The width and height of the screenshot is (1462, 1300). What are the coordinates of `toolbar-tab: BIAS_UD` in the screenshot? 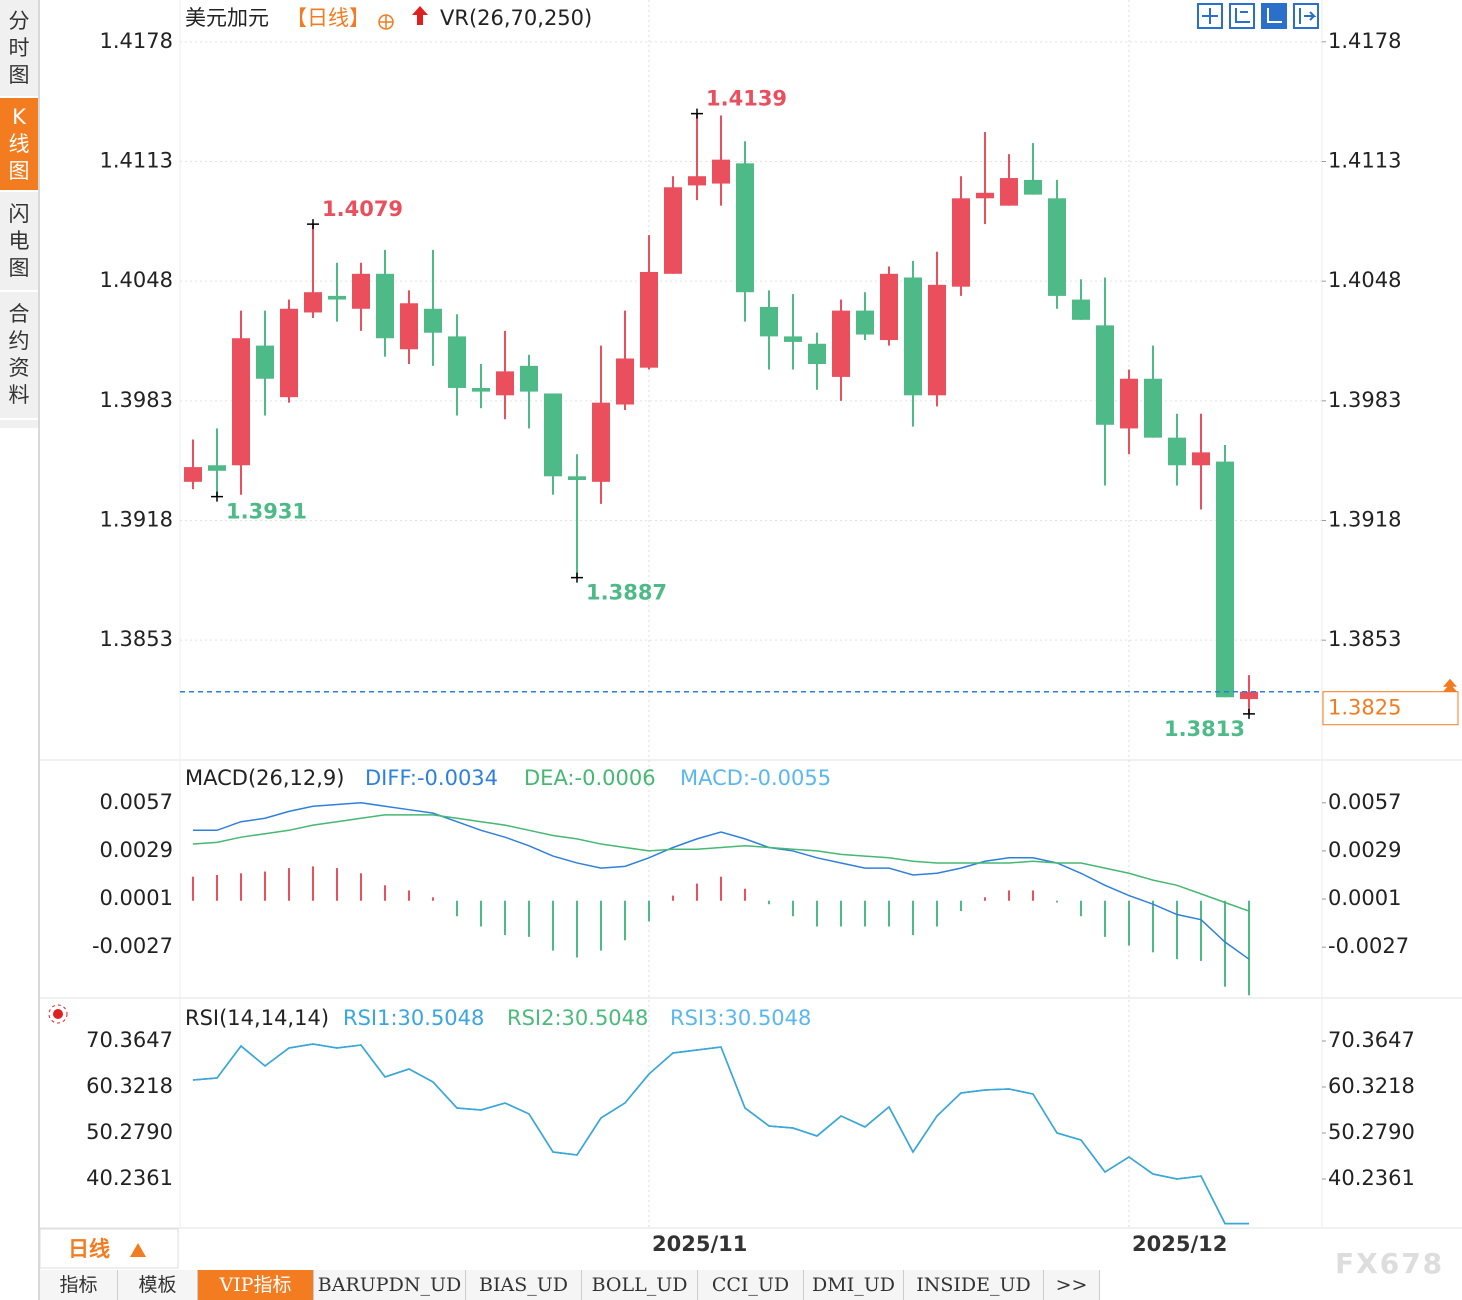 It's located at (524, 1285).